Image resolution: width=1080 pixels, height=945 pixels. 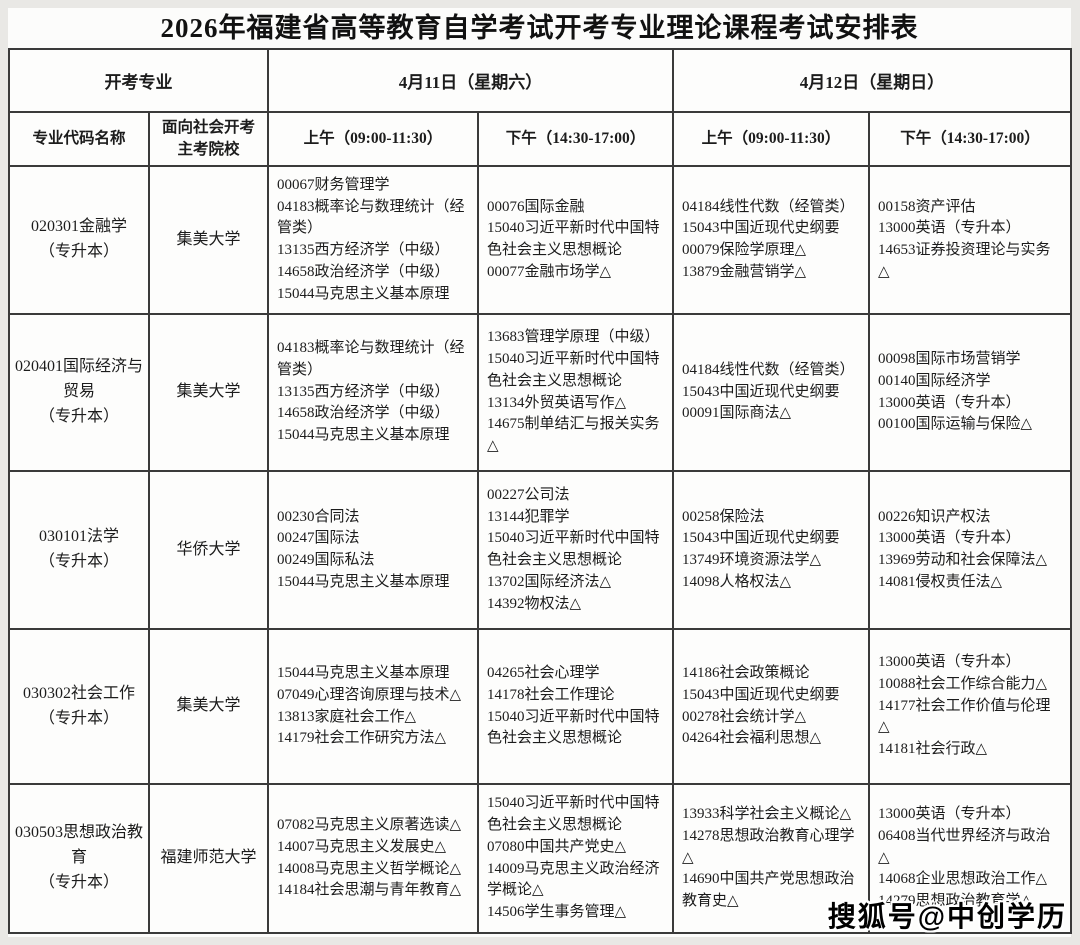 I want to click on header-row-days: 开考专业 4月11日（星期六） 4月12日（星期日）, so click(x=540, y=80).